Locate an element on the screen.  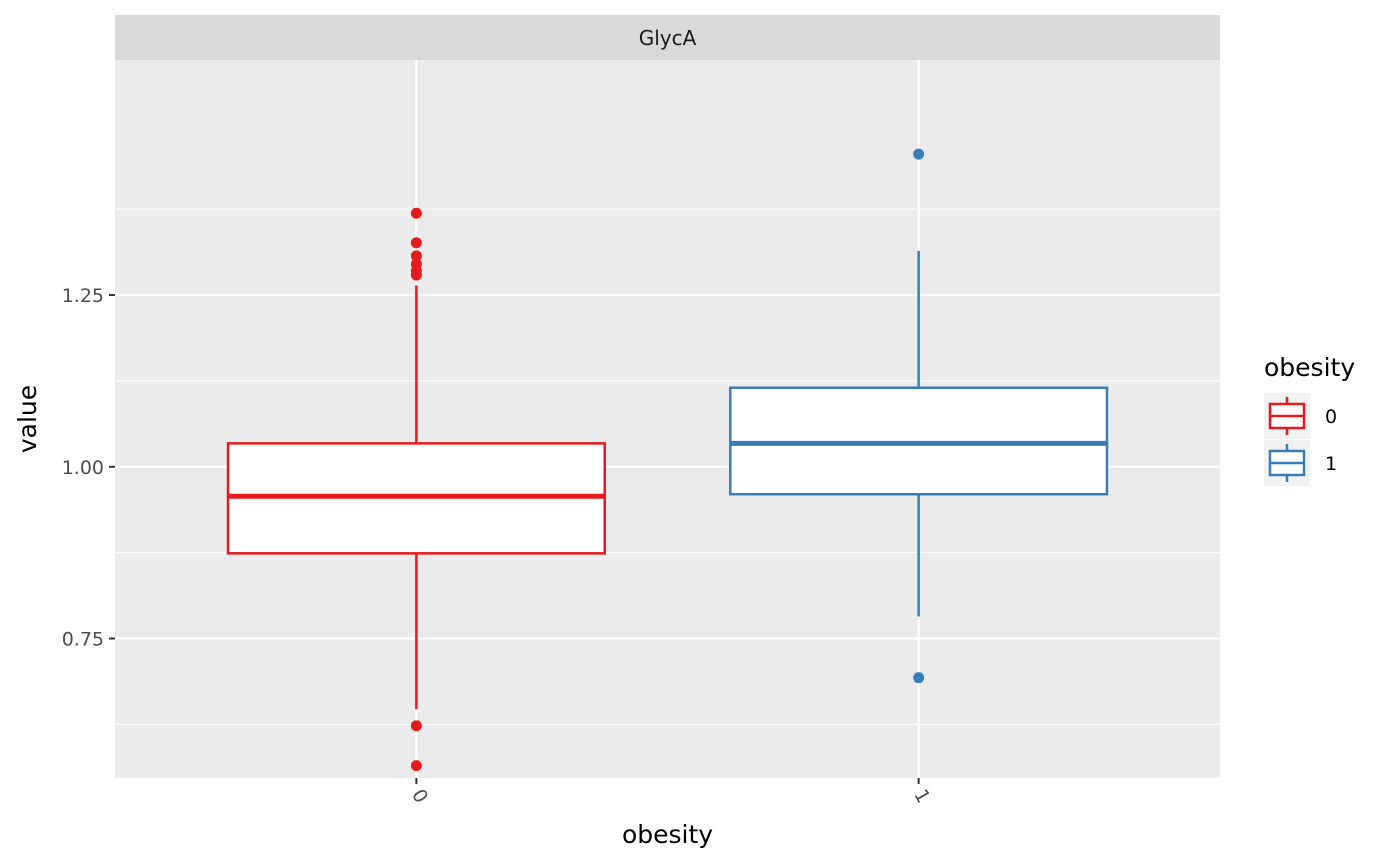
y-tick-label: 1.00 is located at coordinates (83, 468).